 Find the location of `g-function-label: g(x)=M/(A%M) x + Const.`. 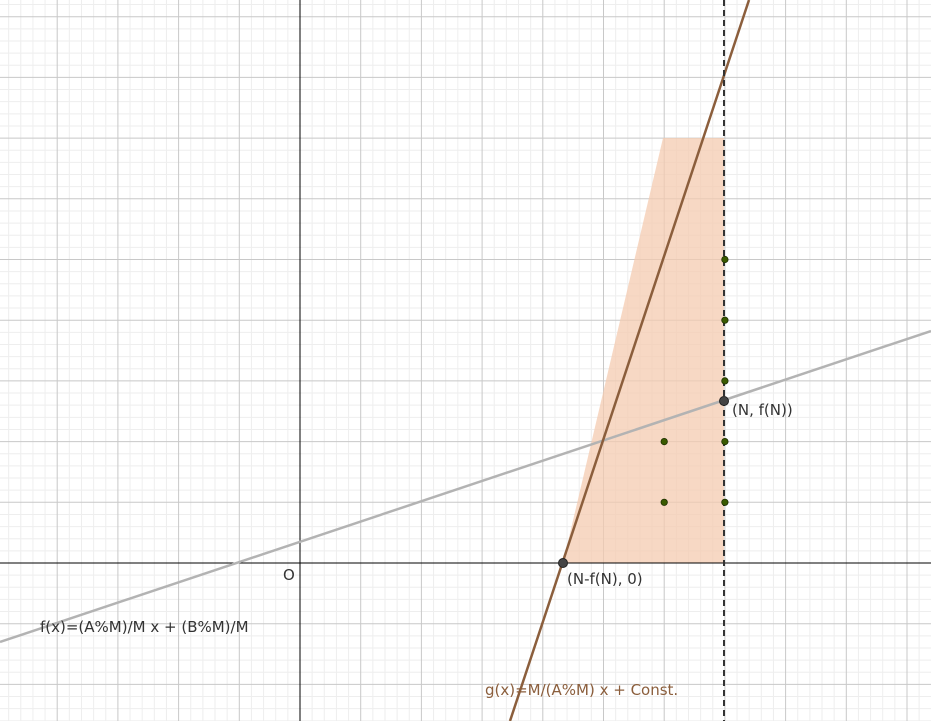

g-function-label: g(x)=M/(A%M) x + Const. is located at coordinates (581, 690).